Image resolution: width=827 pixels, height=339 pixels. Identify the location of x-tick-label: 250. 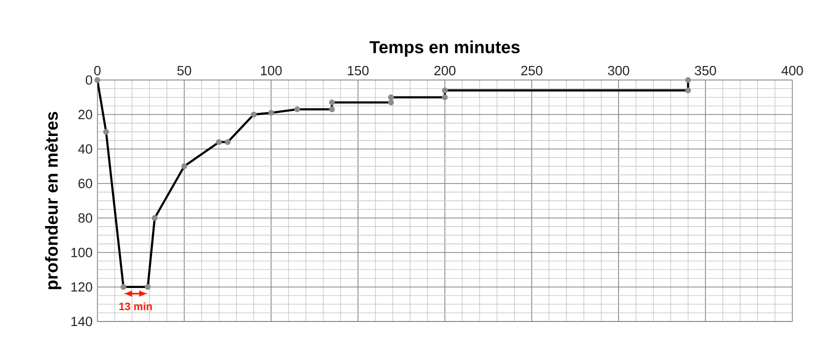
(531, 71).